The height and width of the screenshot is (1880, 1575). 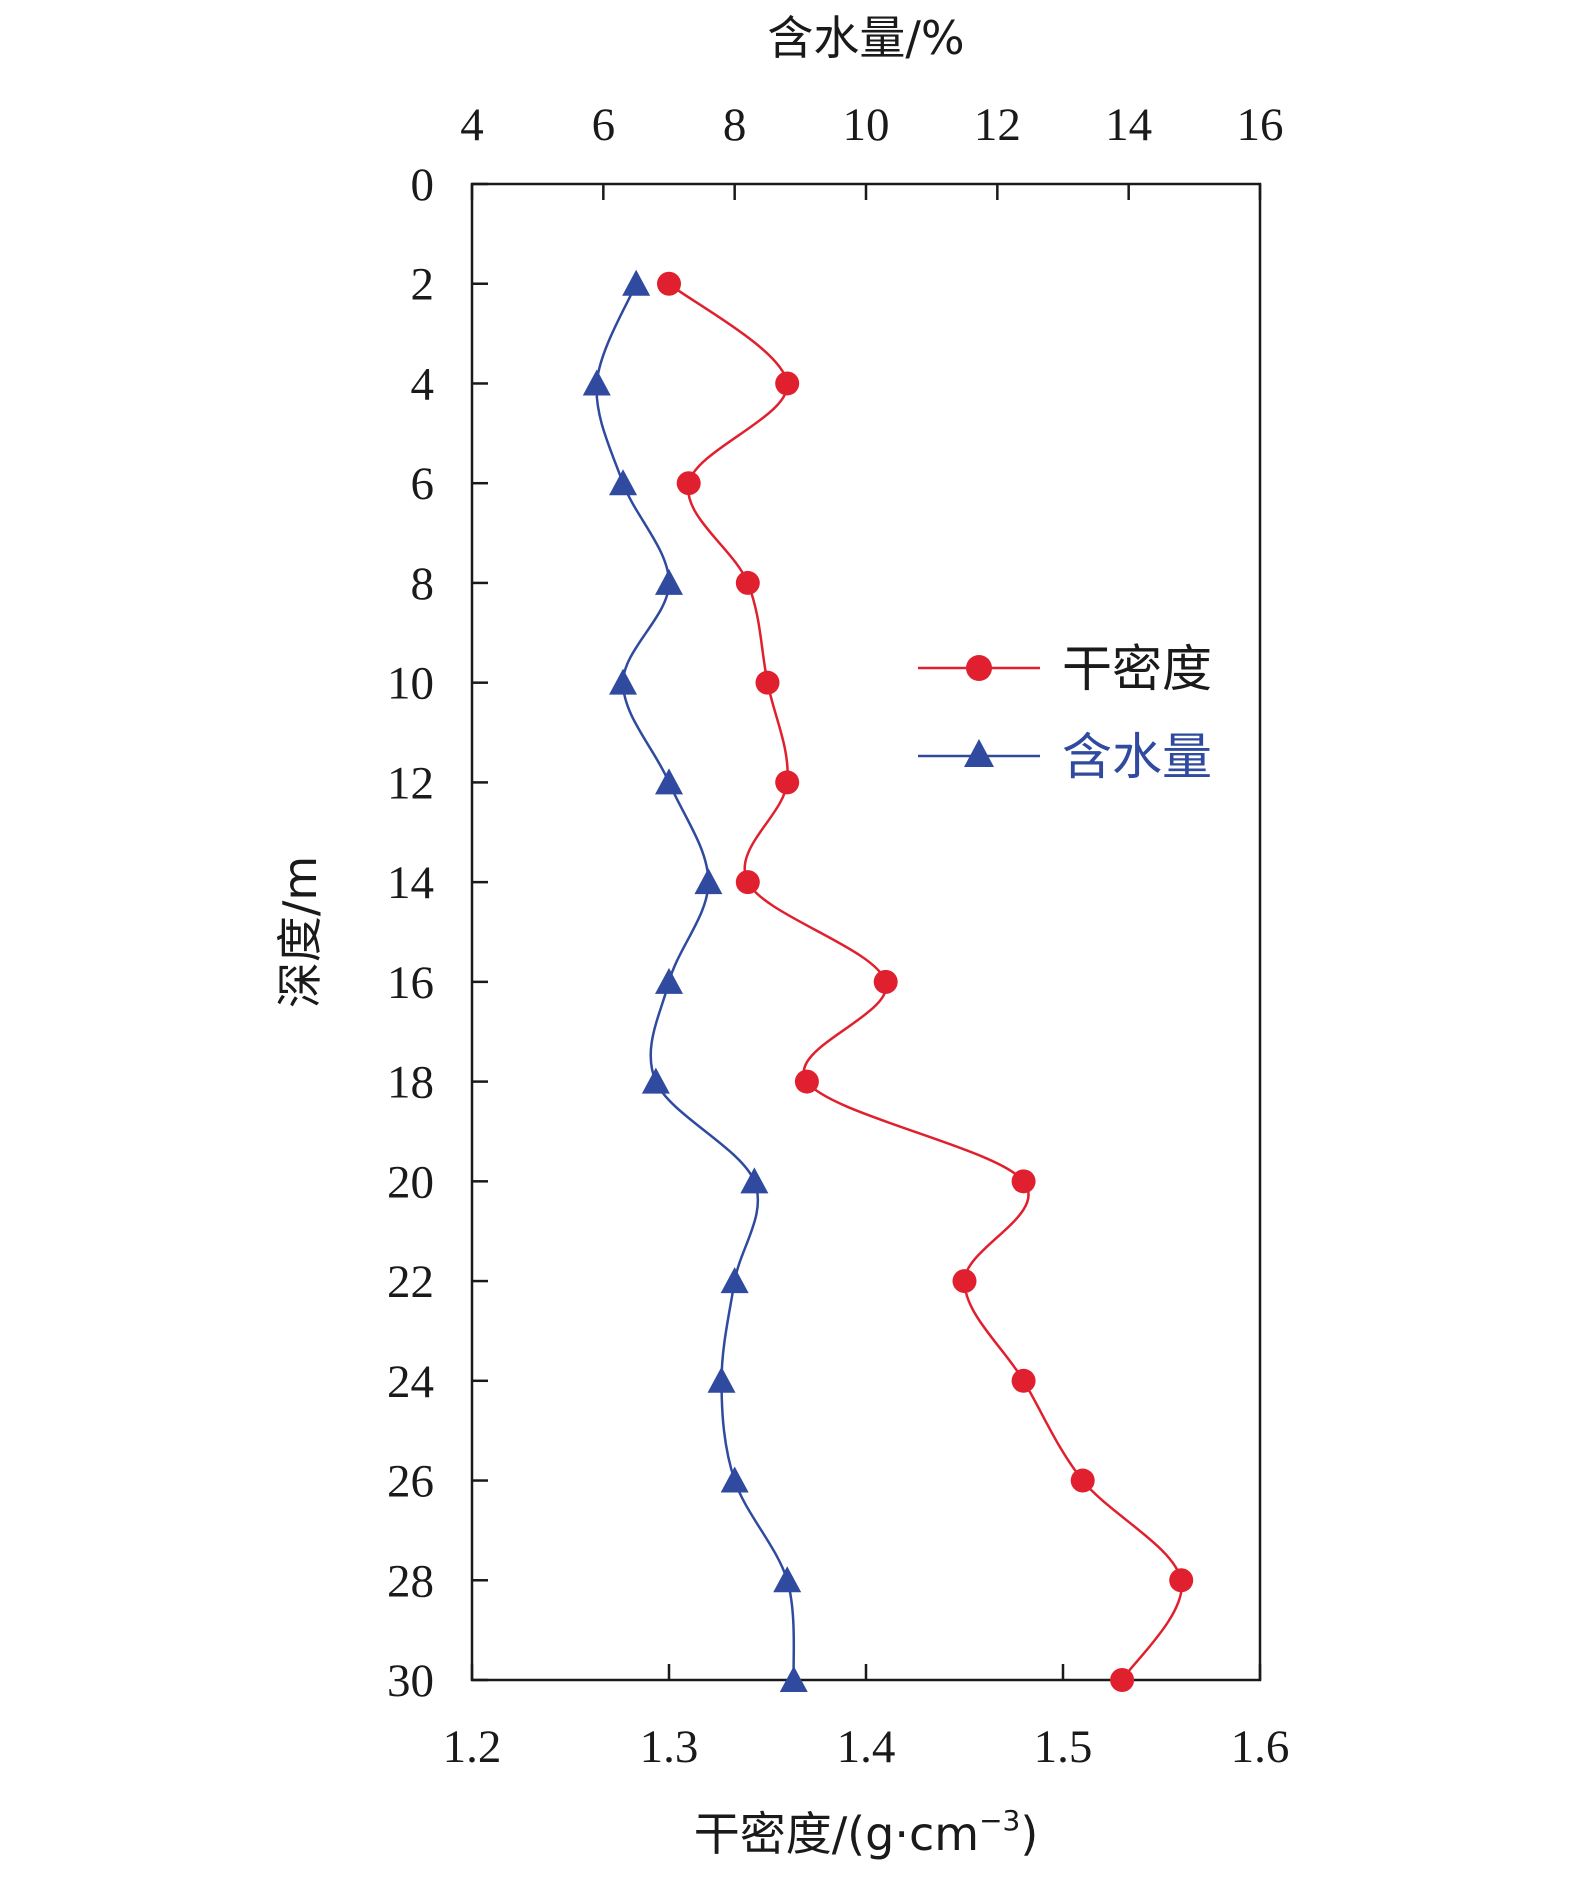 I want to click on bottom-axis-title-suffix: ), so click(x=1029, y=1834).